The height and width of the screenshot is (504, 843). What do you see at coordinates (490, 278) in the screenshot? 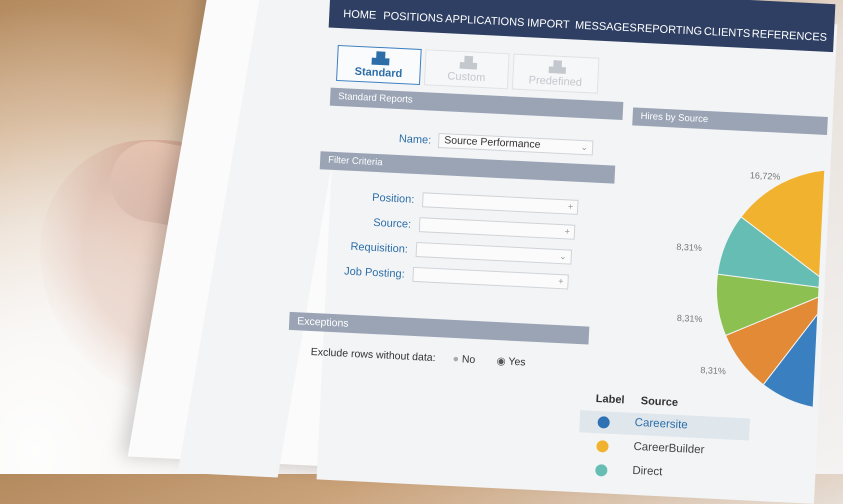
I see `job-posting-input: +` at bounding box center [490, 278].